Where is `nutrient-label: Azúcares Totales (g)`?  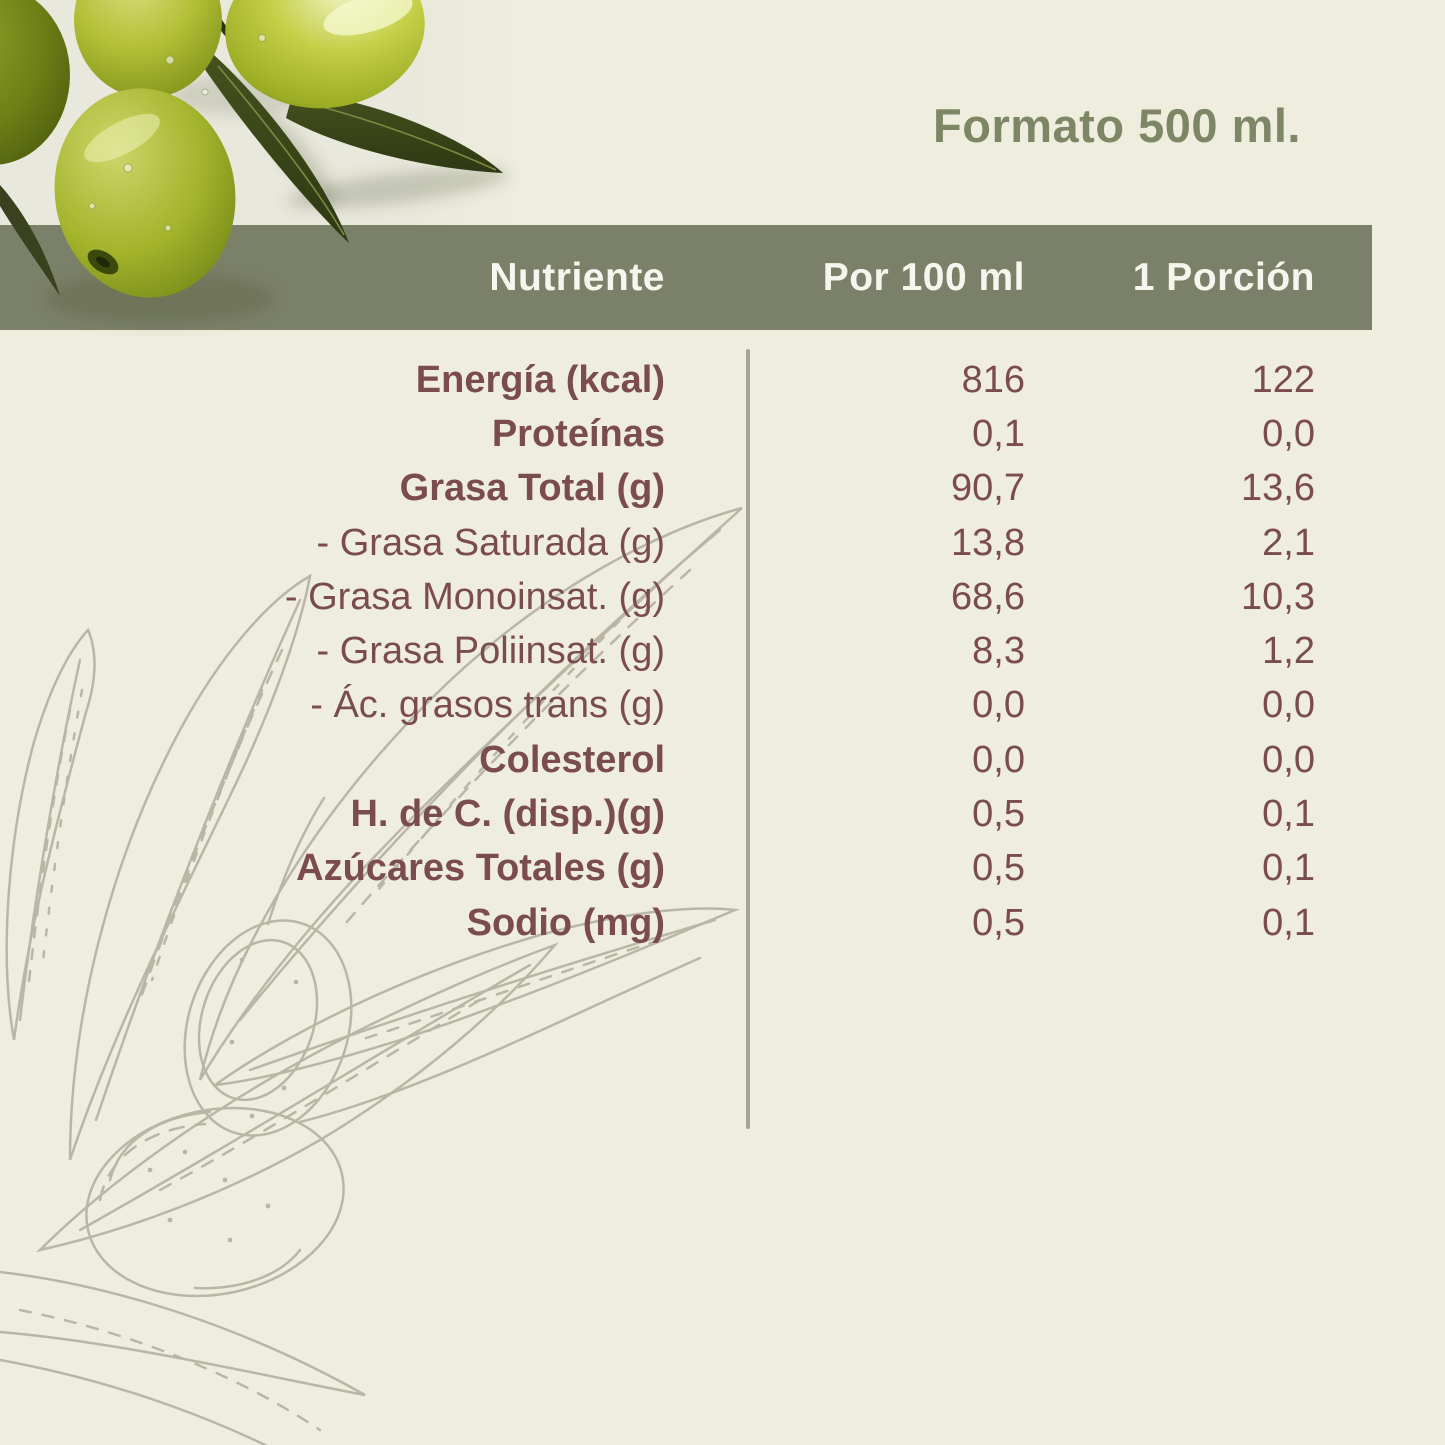
nutrient-label: Azúcares Totales (g) is located at coordinates (480, 868).